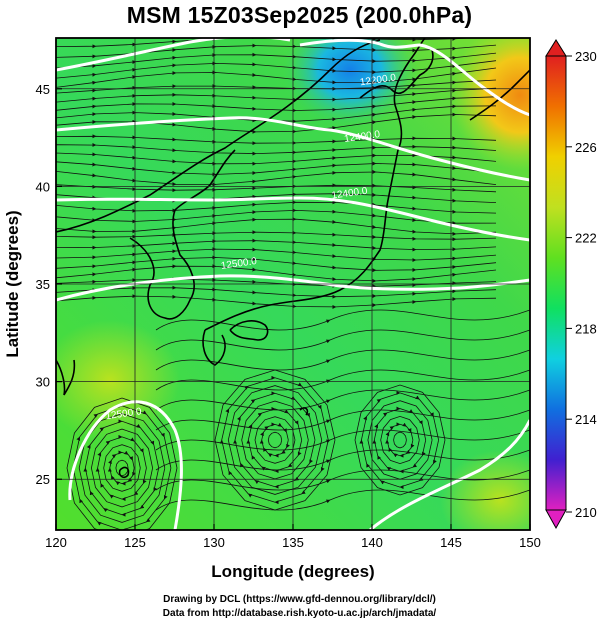  Describe the element at coordinates (135, 542) in the screenshot. I see `x-tick-label: 125` at that location.